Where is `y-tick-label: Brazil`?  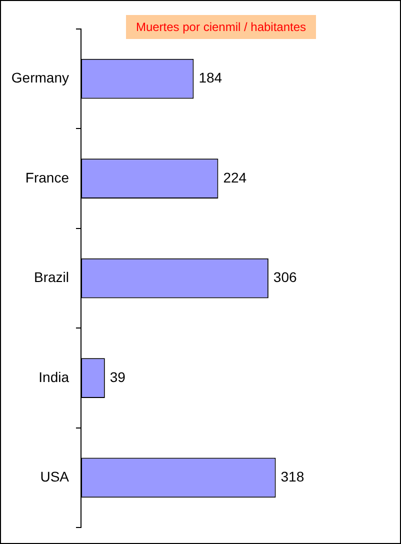 y-tick-label: Brazil is located at coordinates (51, 277).